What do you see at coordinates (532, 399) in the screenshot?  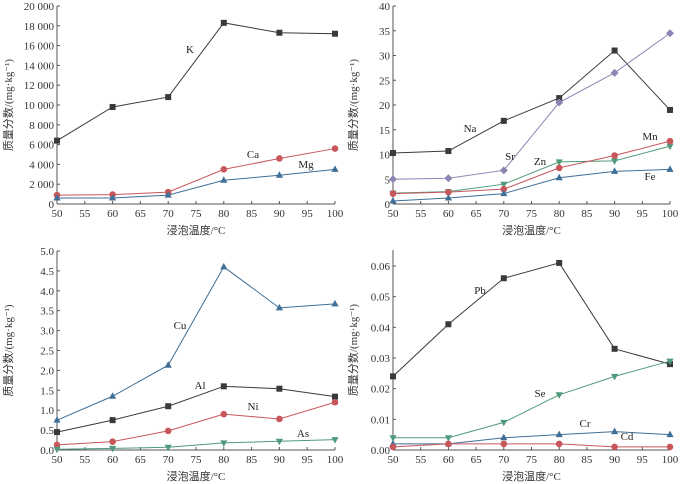 I see `series-line-Se` at bounding box center [532, 399].